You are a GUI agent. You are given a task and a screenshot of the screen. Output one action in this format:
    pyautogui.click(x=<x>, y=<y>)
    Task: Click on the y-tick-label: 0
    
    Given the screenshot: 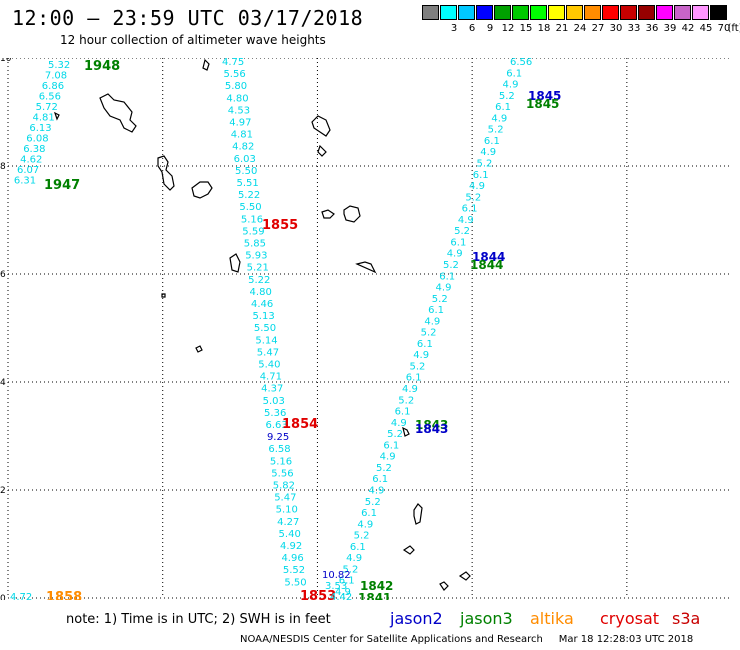 What is the action you would take?
    pyautogui.click(x=3, y=597)
    